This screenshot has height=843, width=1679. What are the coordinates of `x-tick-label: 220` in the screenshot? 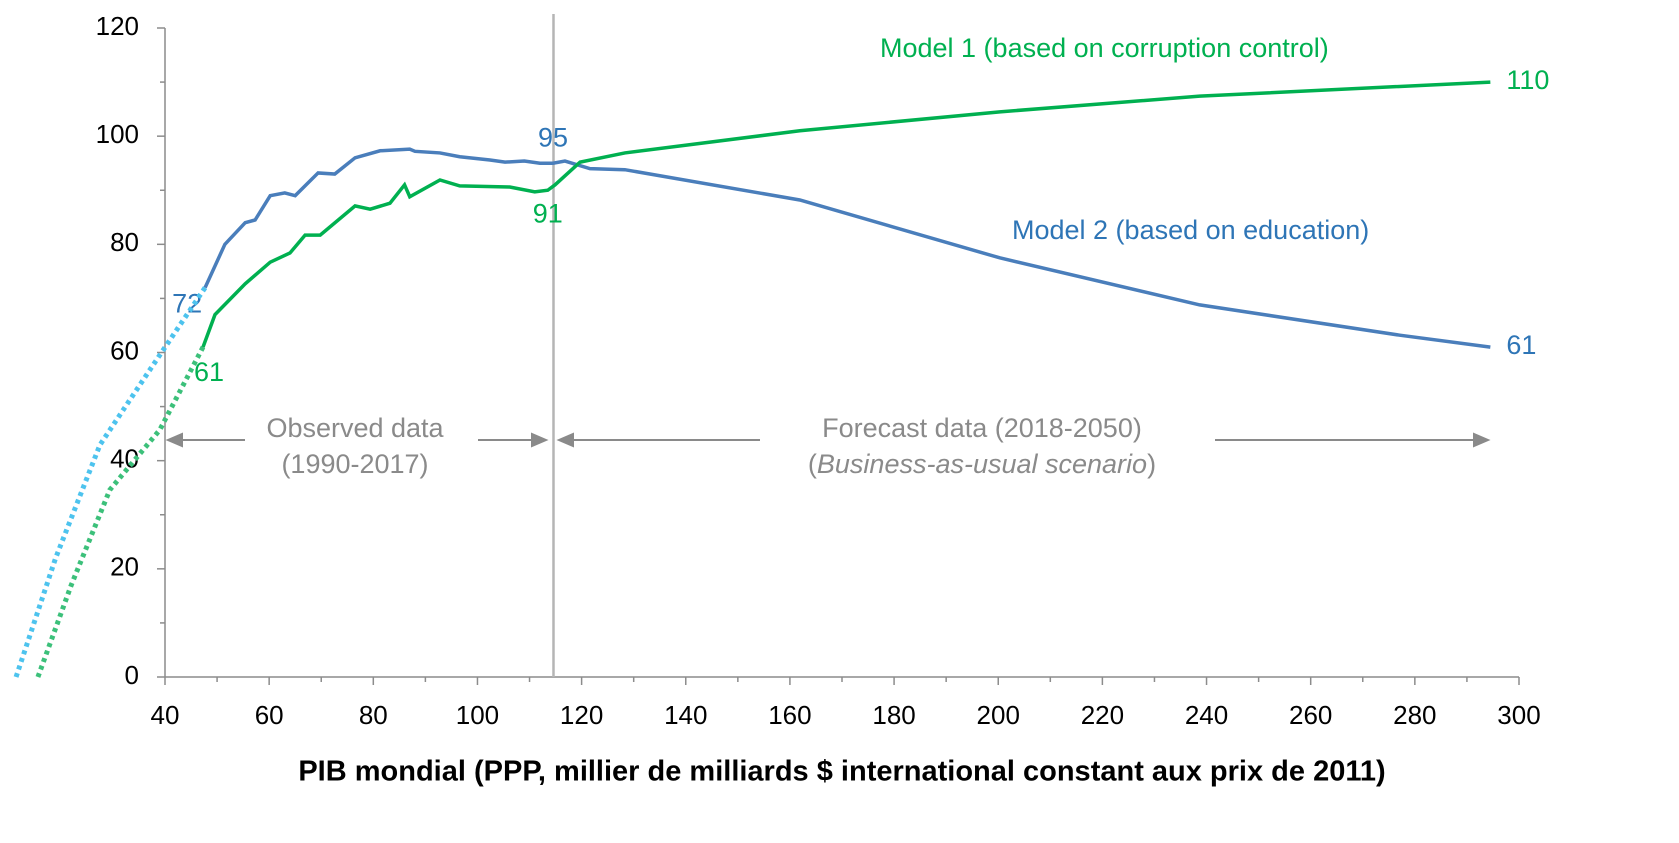 It's located at (1102, 715).